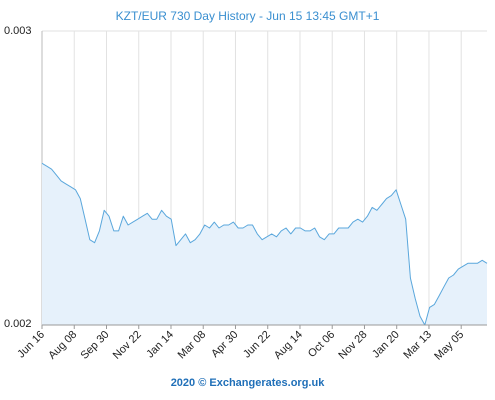 This screenshot has width=495, height=400. What do you see at coordinates (94, 345) in the screenshot?
I see `x-tick-label: Sep 30` at bounding box center [94, 345].